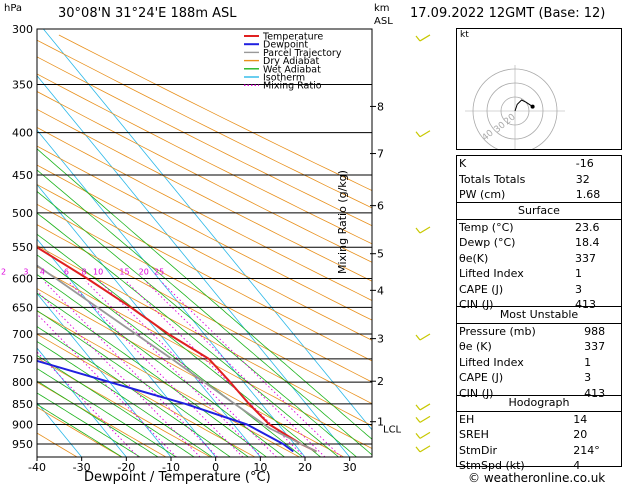 The image size is (629, 486). What do you see at coordinates (578, 273) in the screenshot?
I see `surface-value: 1` at bounding box center [578, 273].